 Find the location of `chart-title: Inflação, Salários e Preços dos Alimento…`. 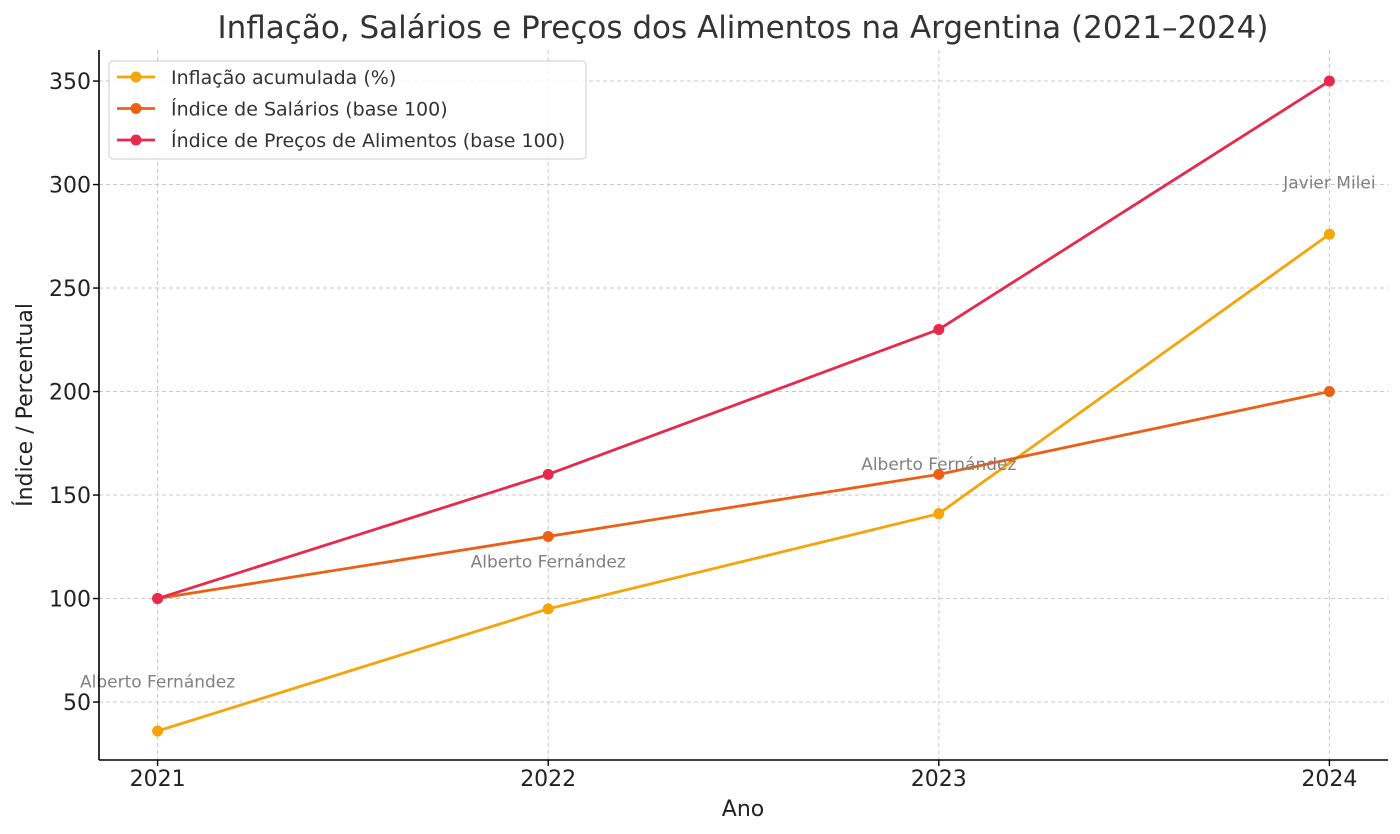

chart-title: Inflação, Salários e Preços dos Alimento… is located at coordinates (742, 28).